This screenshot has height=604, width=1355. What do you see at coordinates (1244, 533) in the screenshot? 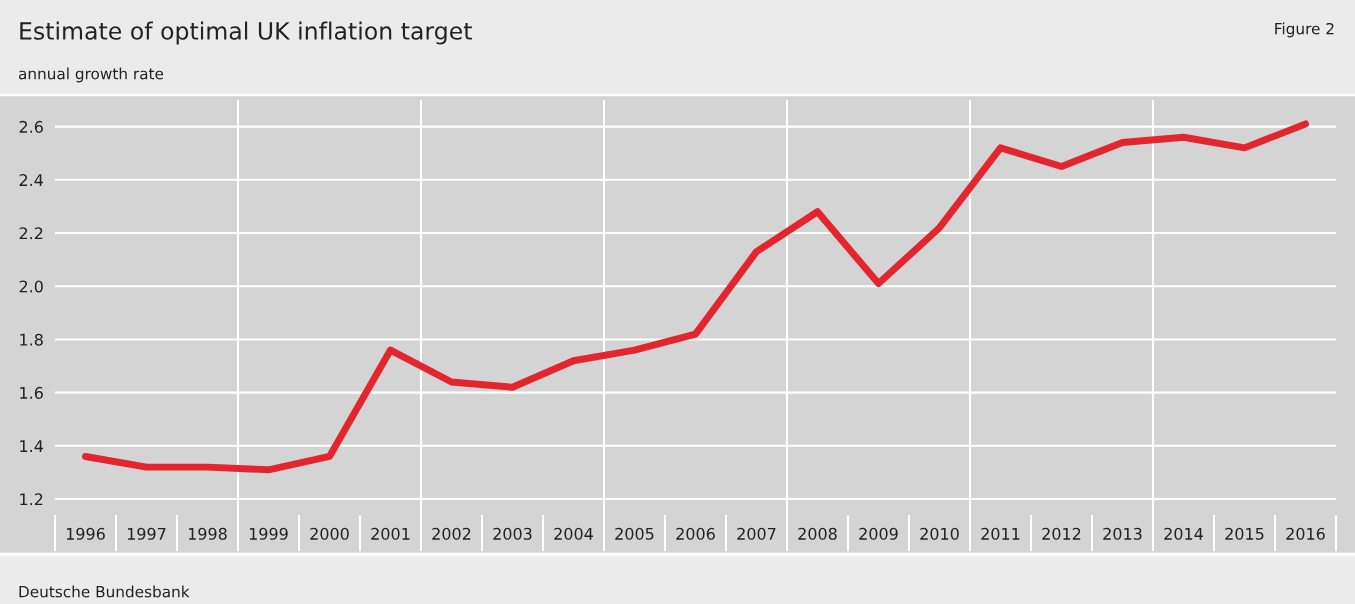
I see `x-tick-label: 2015` at bounding box center [1244, 533].